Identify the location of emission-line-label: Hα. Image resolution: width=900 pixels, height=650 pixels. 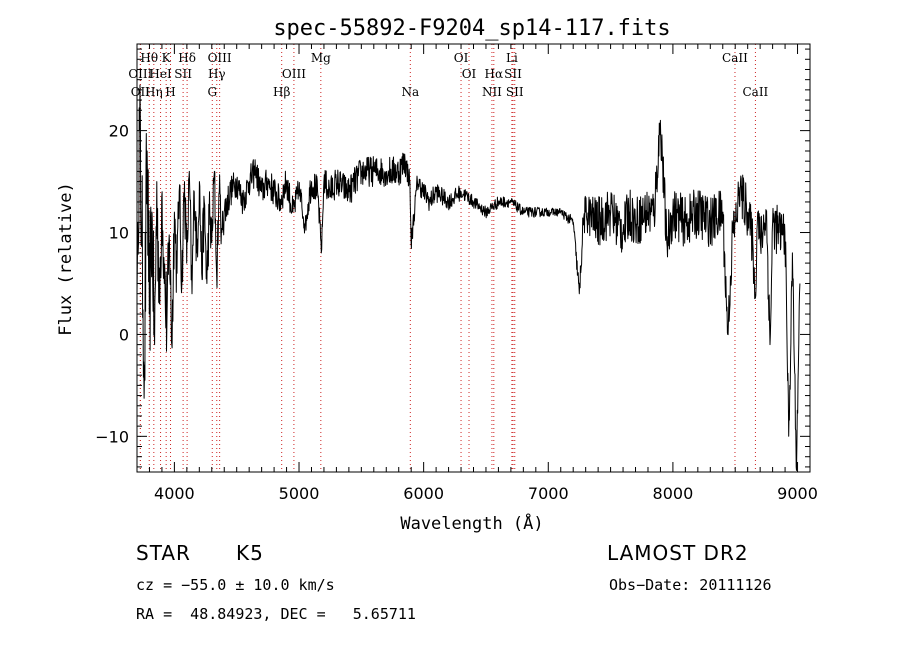
(494, 74).